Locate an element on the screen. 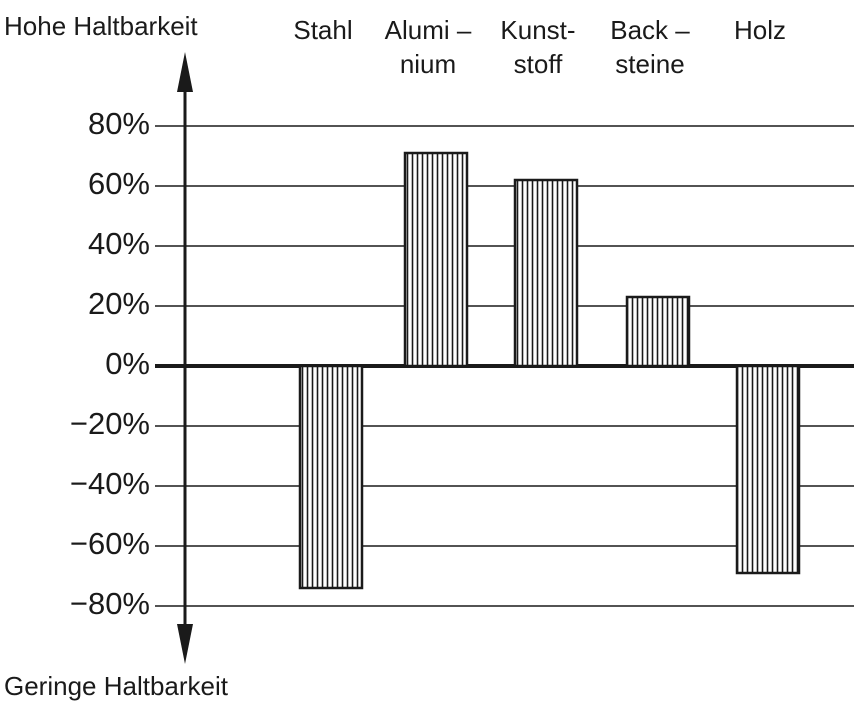 Image resolution: width=854 pixels, height=706 pixels. y-tick-label: −20% is located at coordinates (110, 423).